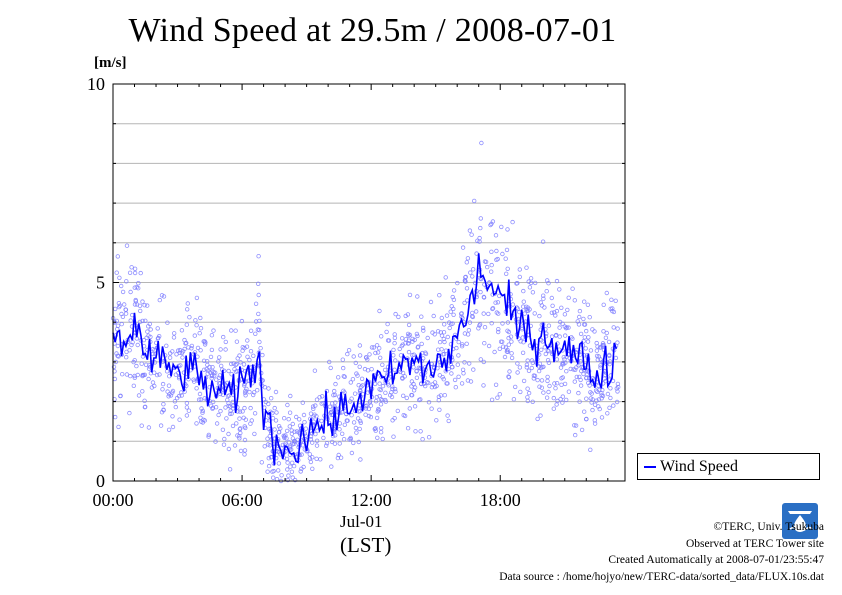 The width and height of the screenshot is (842, 595). I want to click on credit-copyright: ©TERC, Univ. Tsukuba, so click(768, 527).